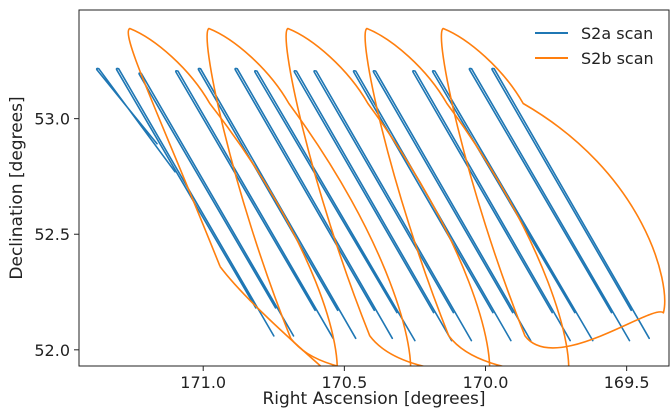 The image size is (671, 412). What do you see at coordinates (617, 58) in the screenshot?
I see `legend-label-s2b: S2b scan` at bounding box center [617, 58].